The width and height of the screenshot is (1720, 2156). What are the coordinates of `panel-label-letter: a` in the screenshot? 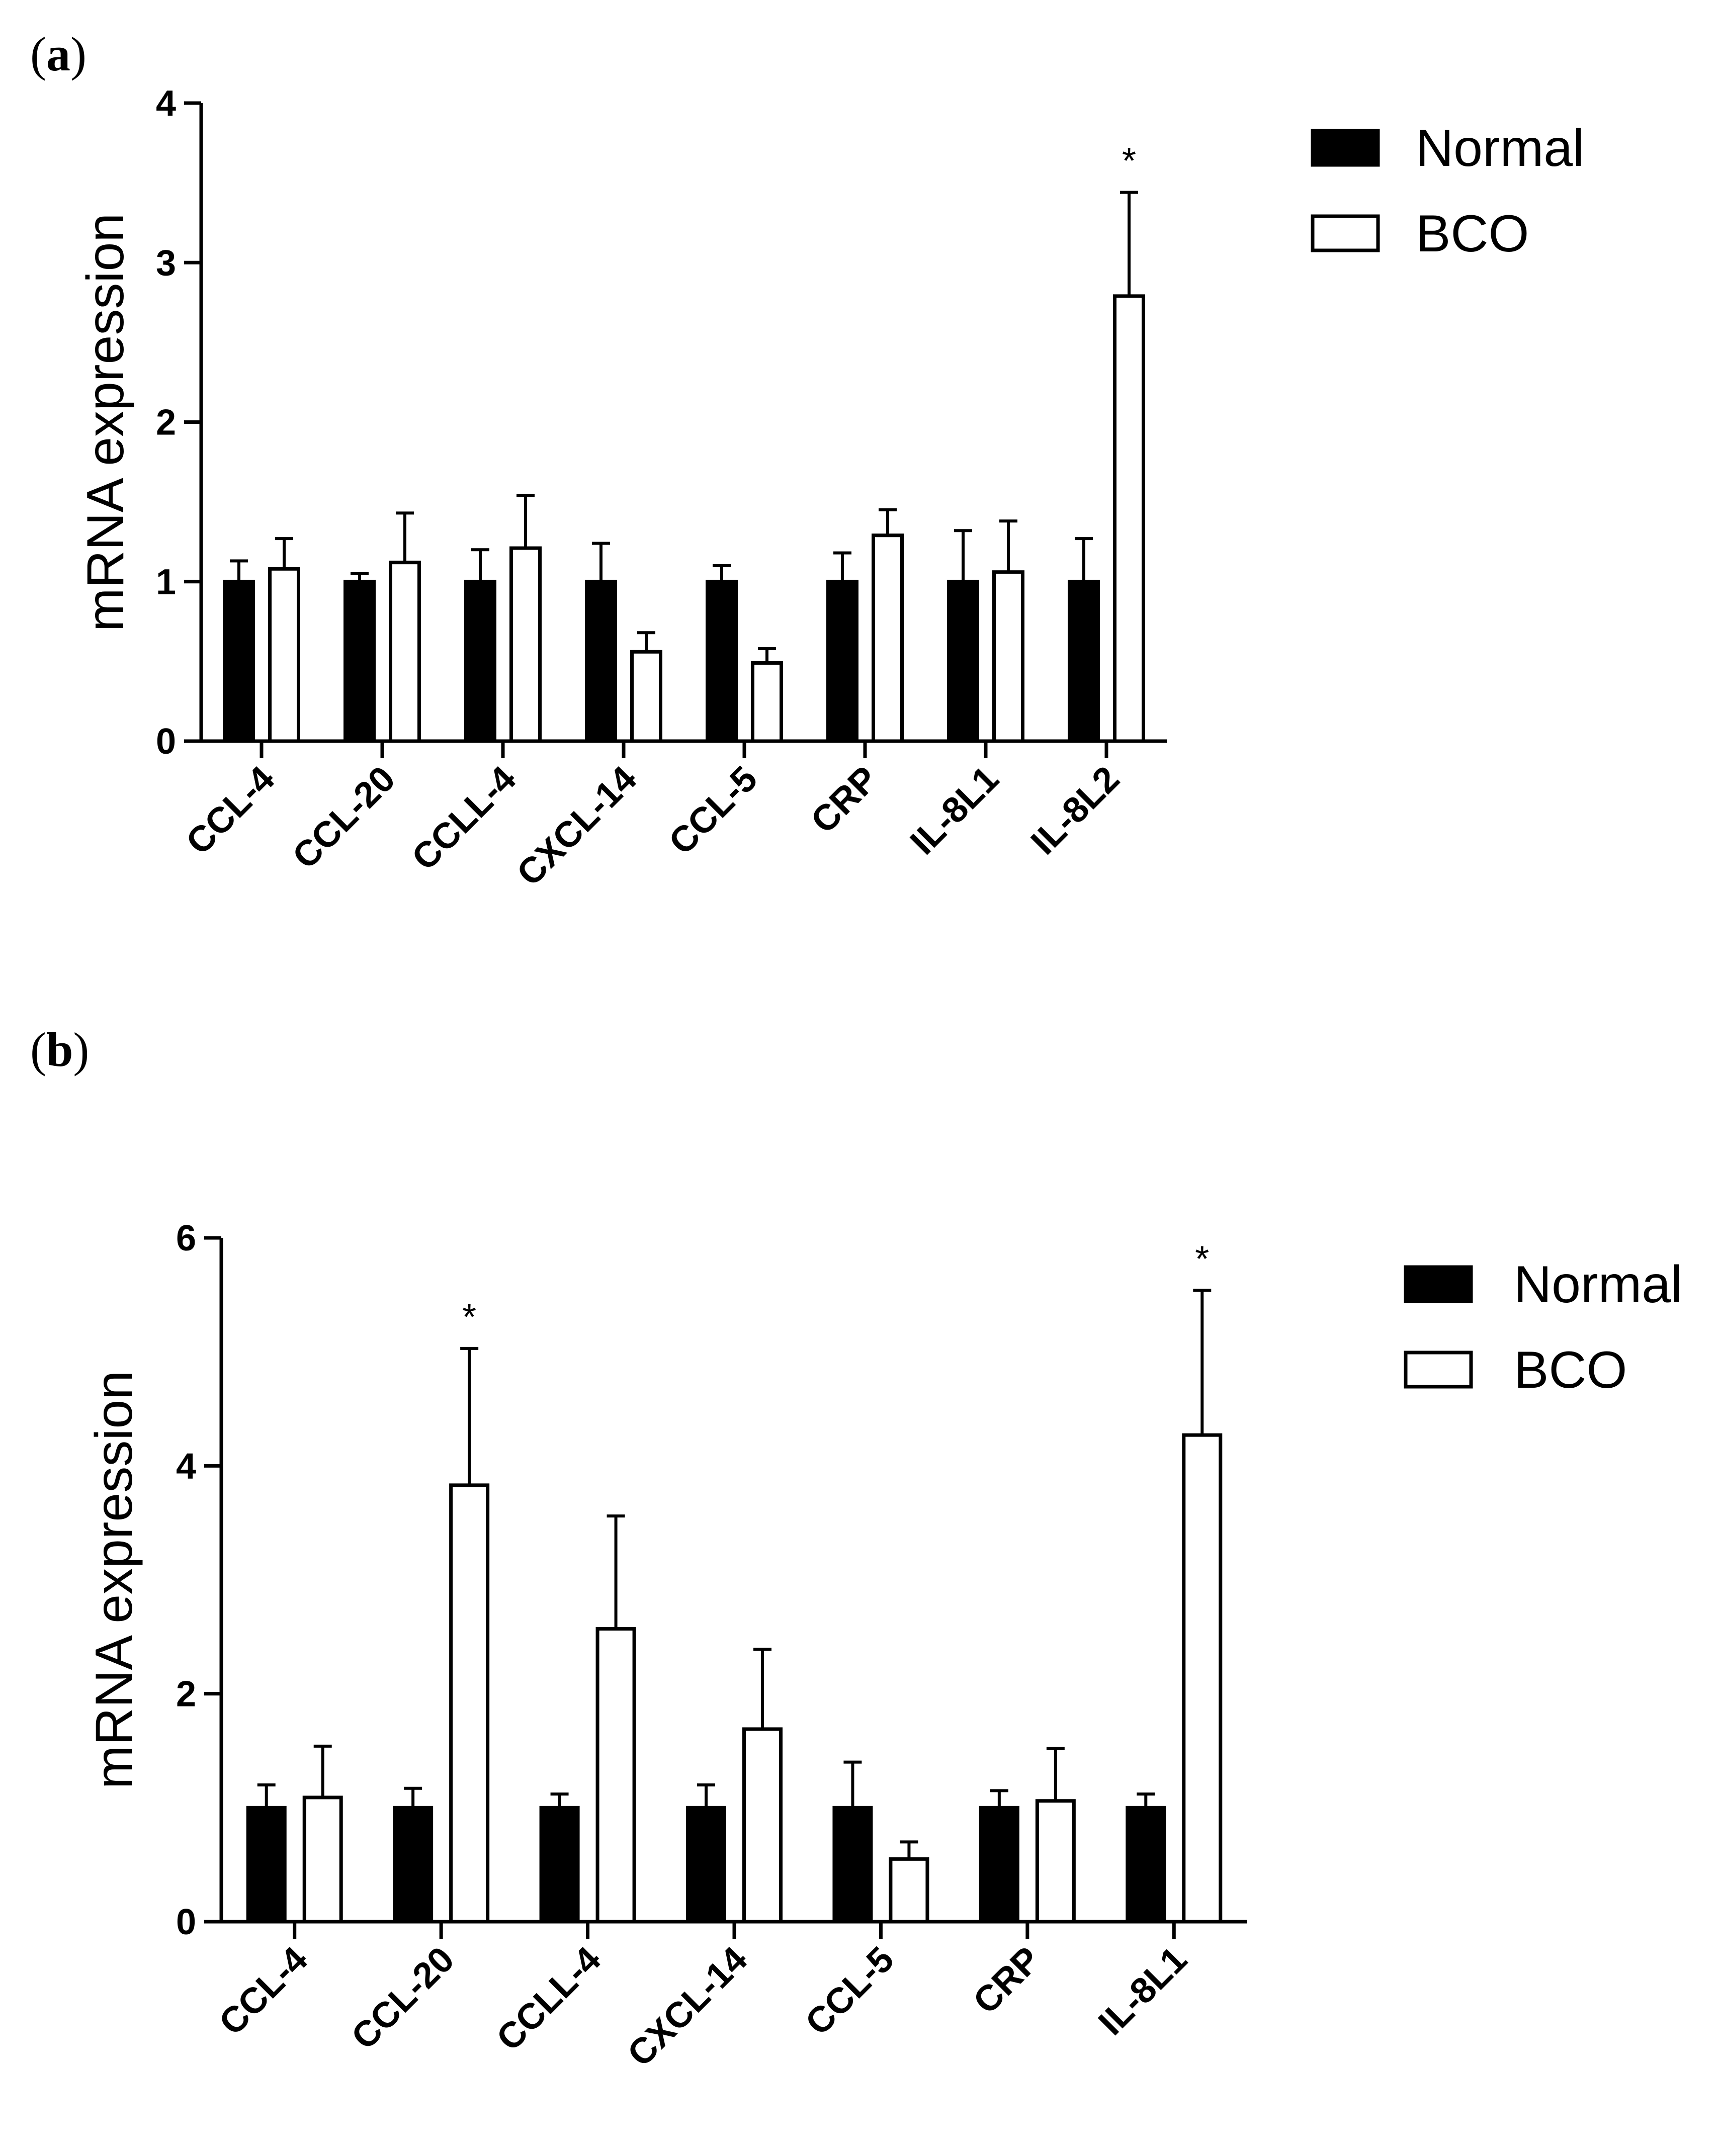 It's located at (58, 54).